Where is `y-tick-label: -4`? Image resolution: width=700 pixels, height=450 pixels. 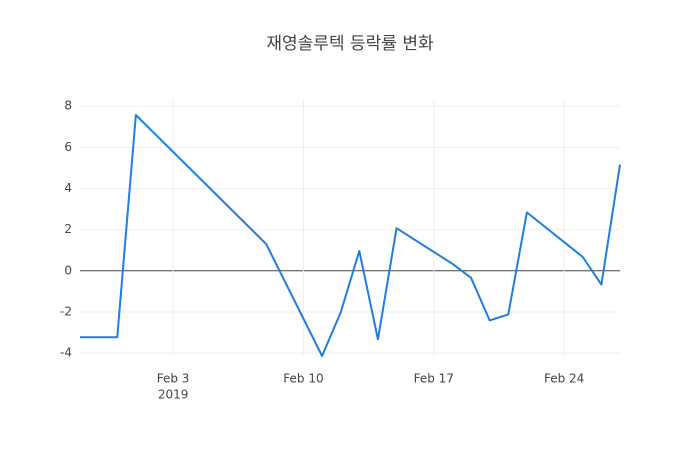 y-tick-label: -4 is located at coordinates (66, 353).